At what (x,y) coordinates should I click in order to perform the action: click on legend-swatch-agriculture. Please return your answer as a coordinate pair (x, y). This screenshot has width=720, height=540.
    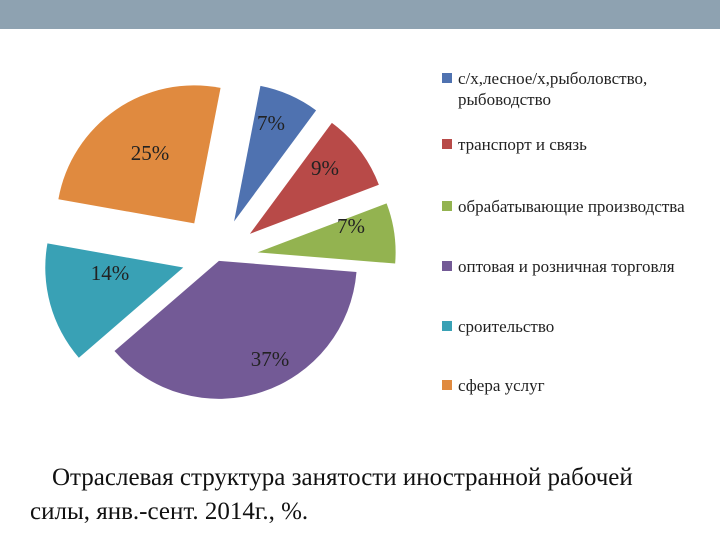
    Looking at the image, I should click on (447, 78).